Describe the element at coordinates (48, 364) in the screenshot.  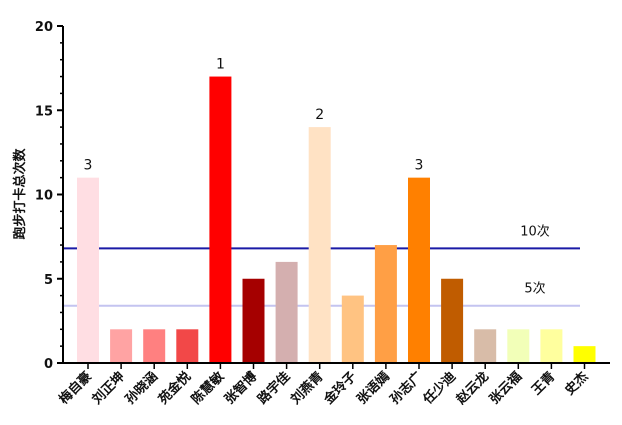
I see `y-tick-label: 0` at that location.